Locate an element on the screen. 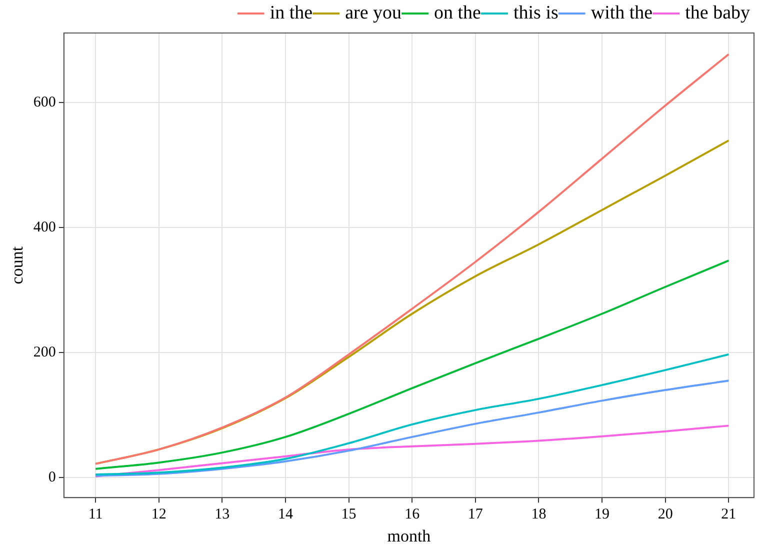  x-tick-label: 20 is located at coordinates (665, 514).